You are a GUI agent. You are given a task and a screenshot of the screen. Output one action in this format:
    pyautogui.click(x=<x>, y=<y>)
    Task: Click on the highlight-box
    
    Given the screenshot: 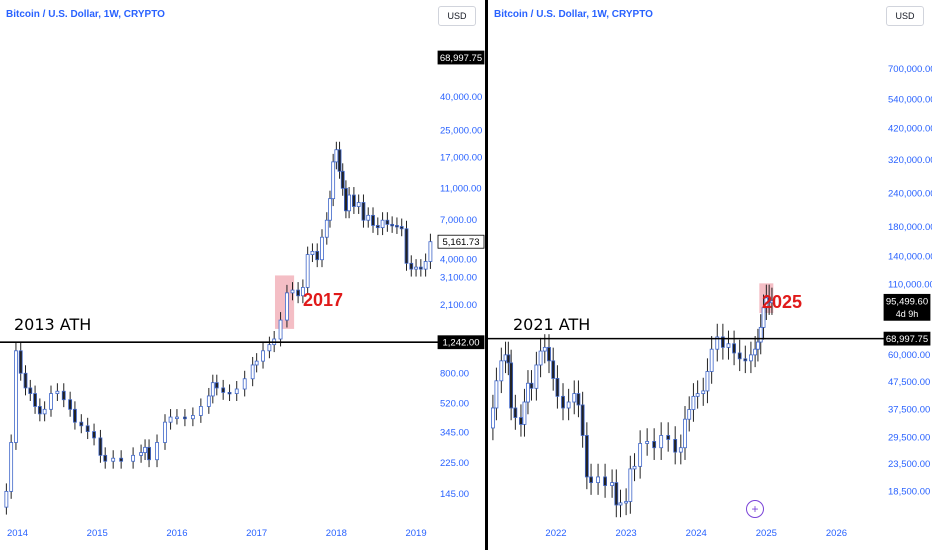 What is the action you would take?
    pyautogui.click(x=284, y=302)
    